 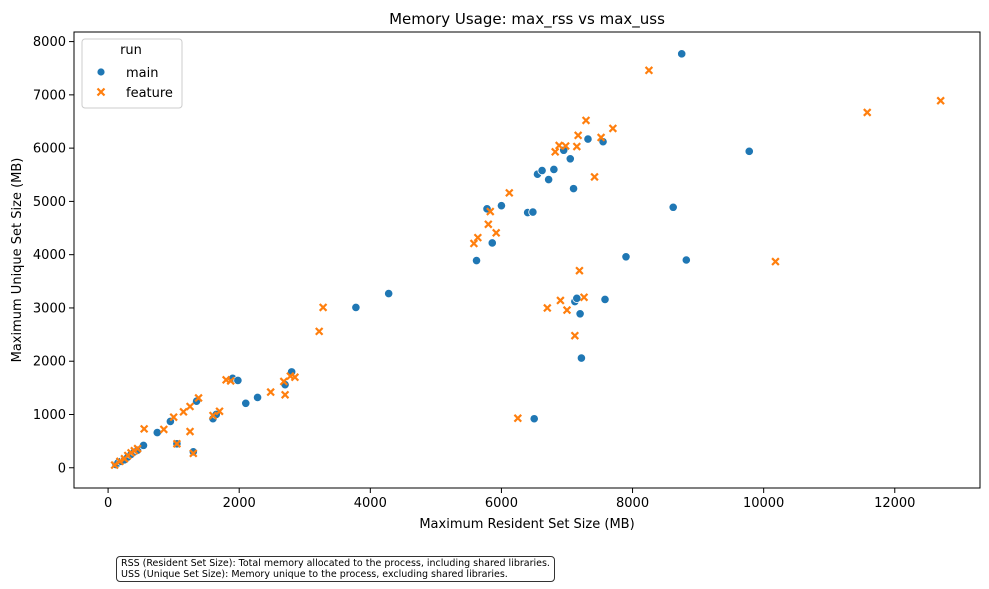 I want to click on y-tick-label: 1000, so click(x=49, y=415).